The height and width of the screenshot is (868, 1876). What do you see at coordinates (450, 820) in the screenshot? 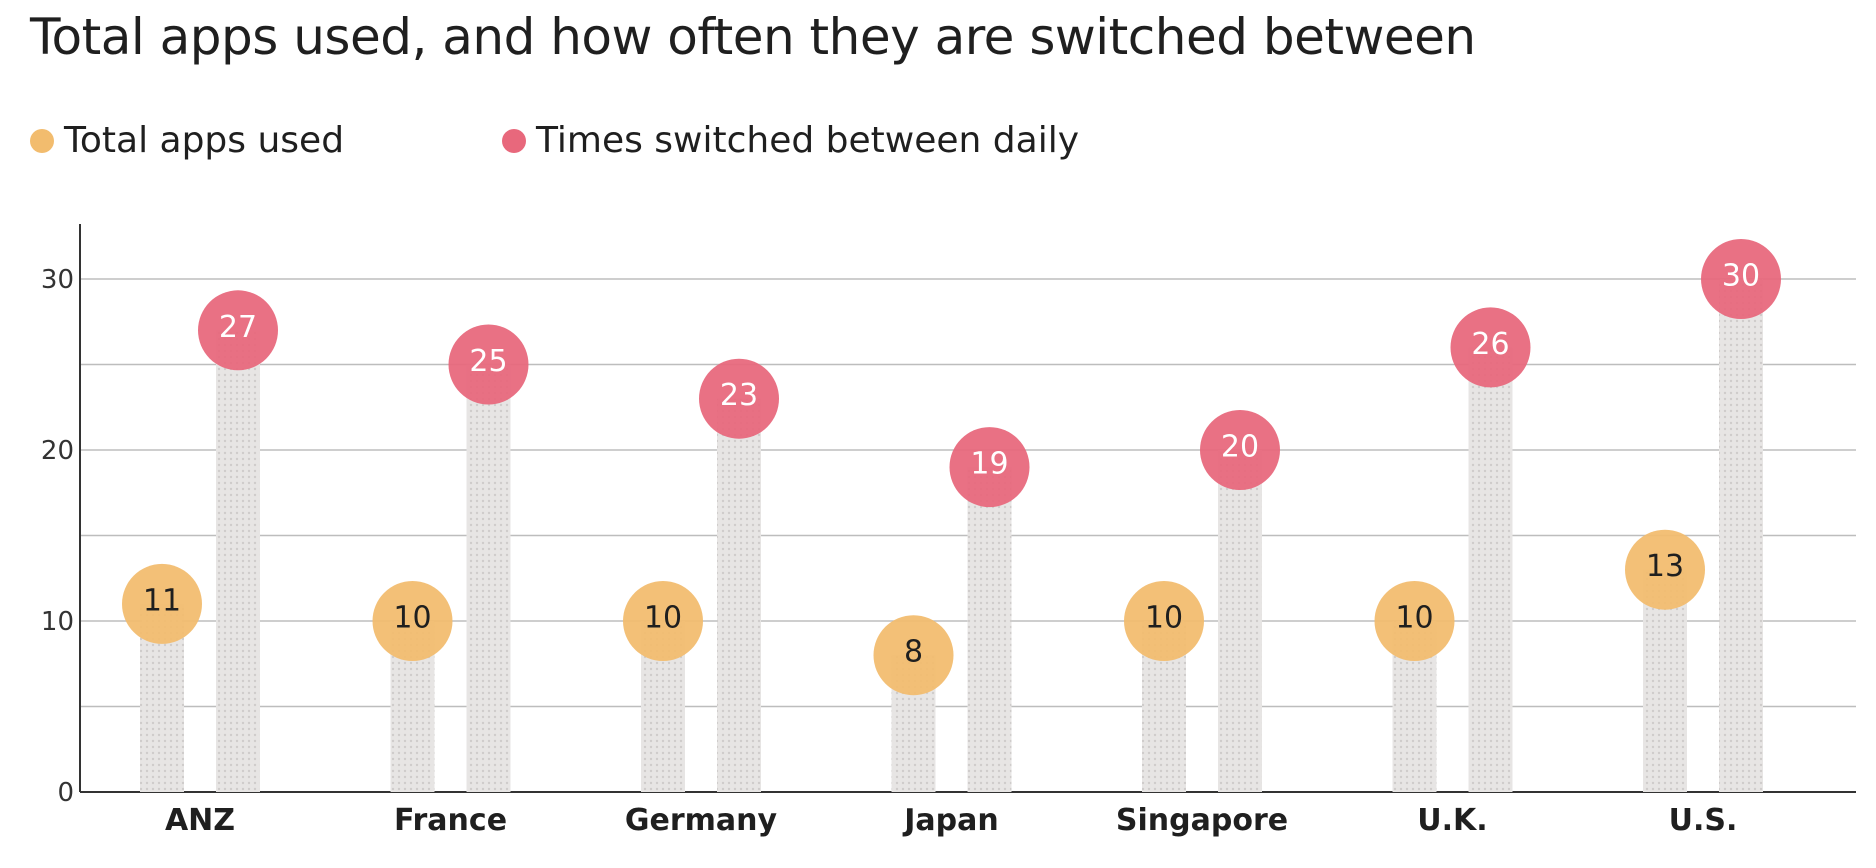
I see `x-tick-label: France` at bounding box center [450, 820].